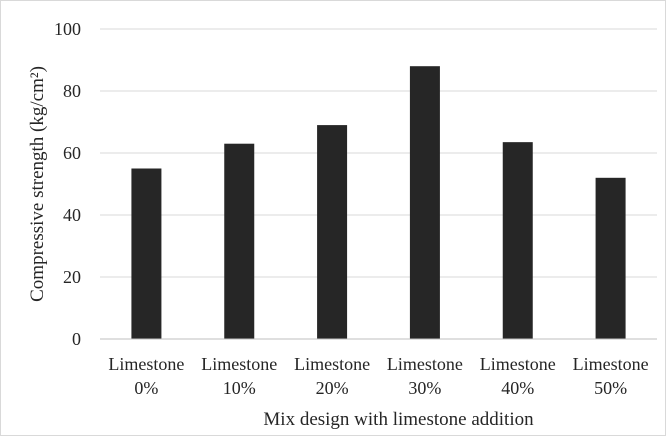 The image size is (666, 440). I want to click on y-axis-title: Compressive strength (kg/cm²), so click(37, 184).